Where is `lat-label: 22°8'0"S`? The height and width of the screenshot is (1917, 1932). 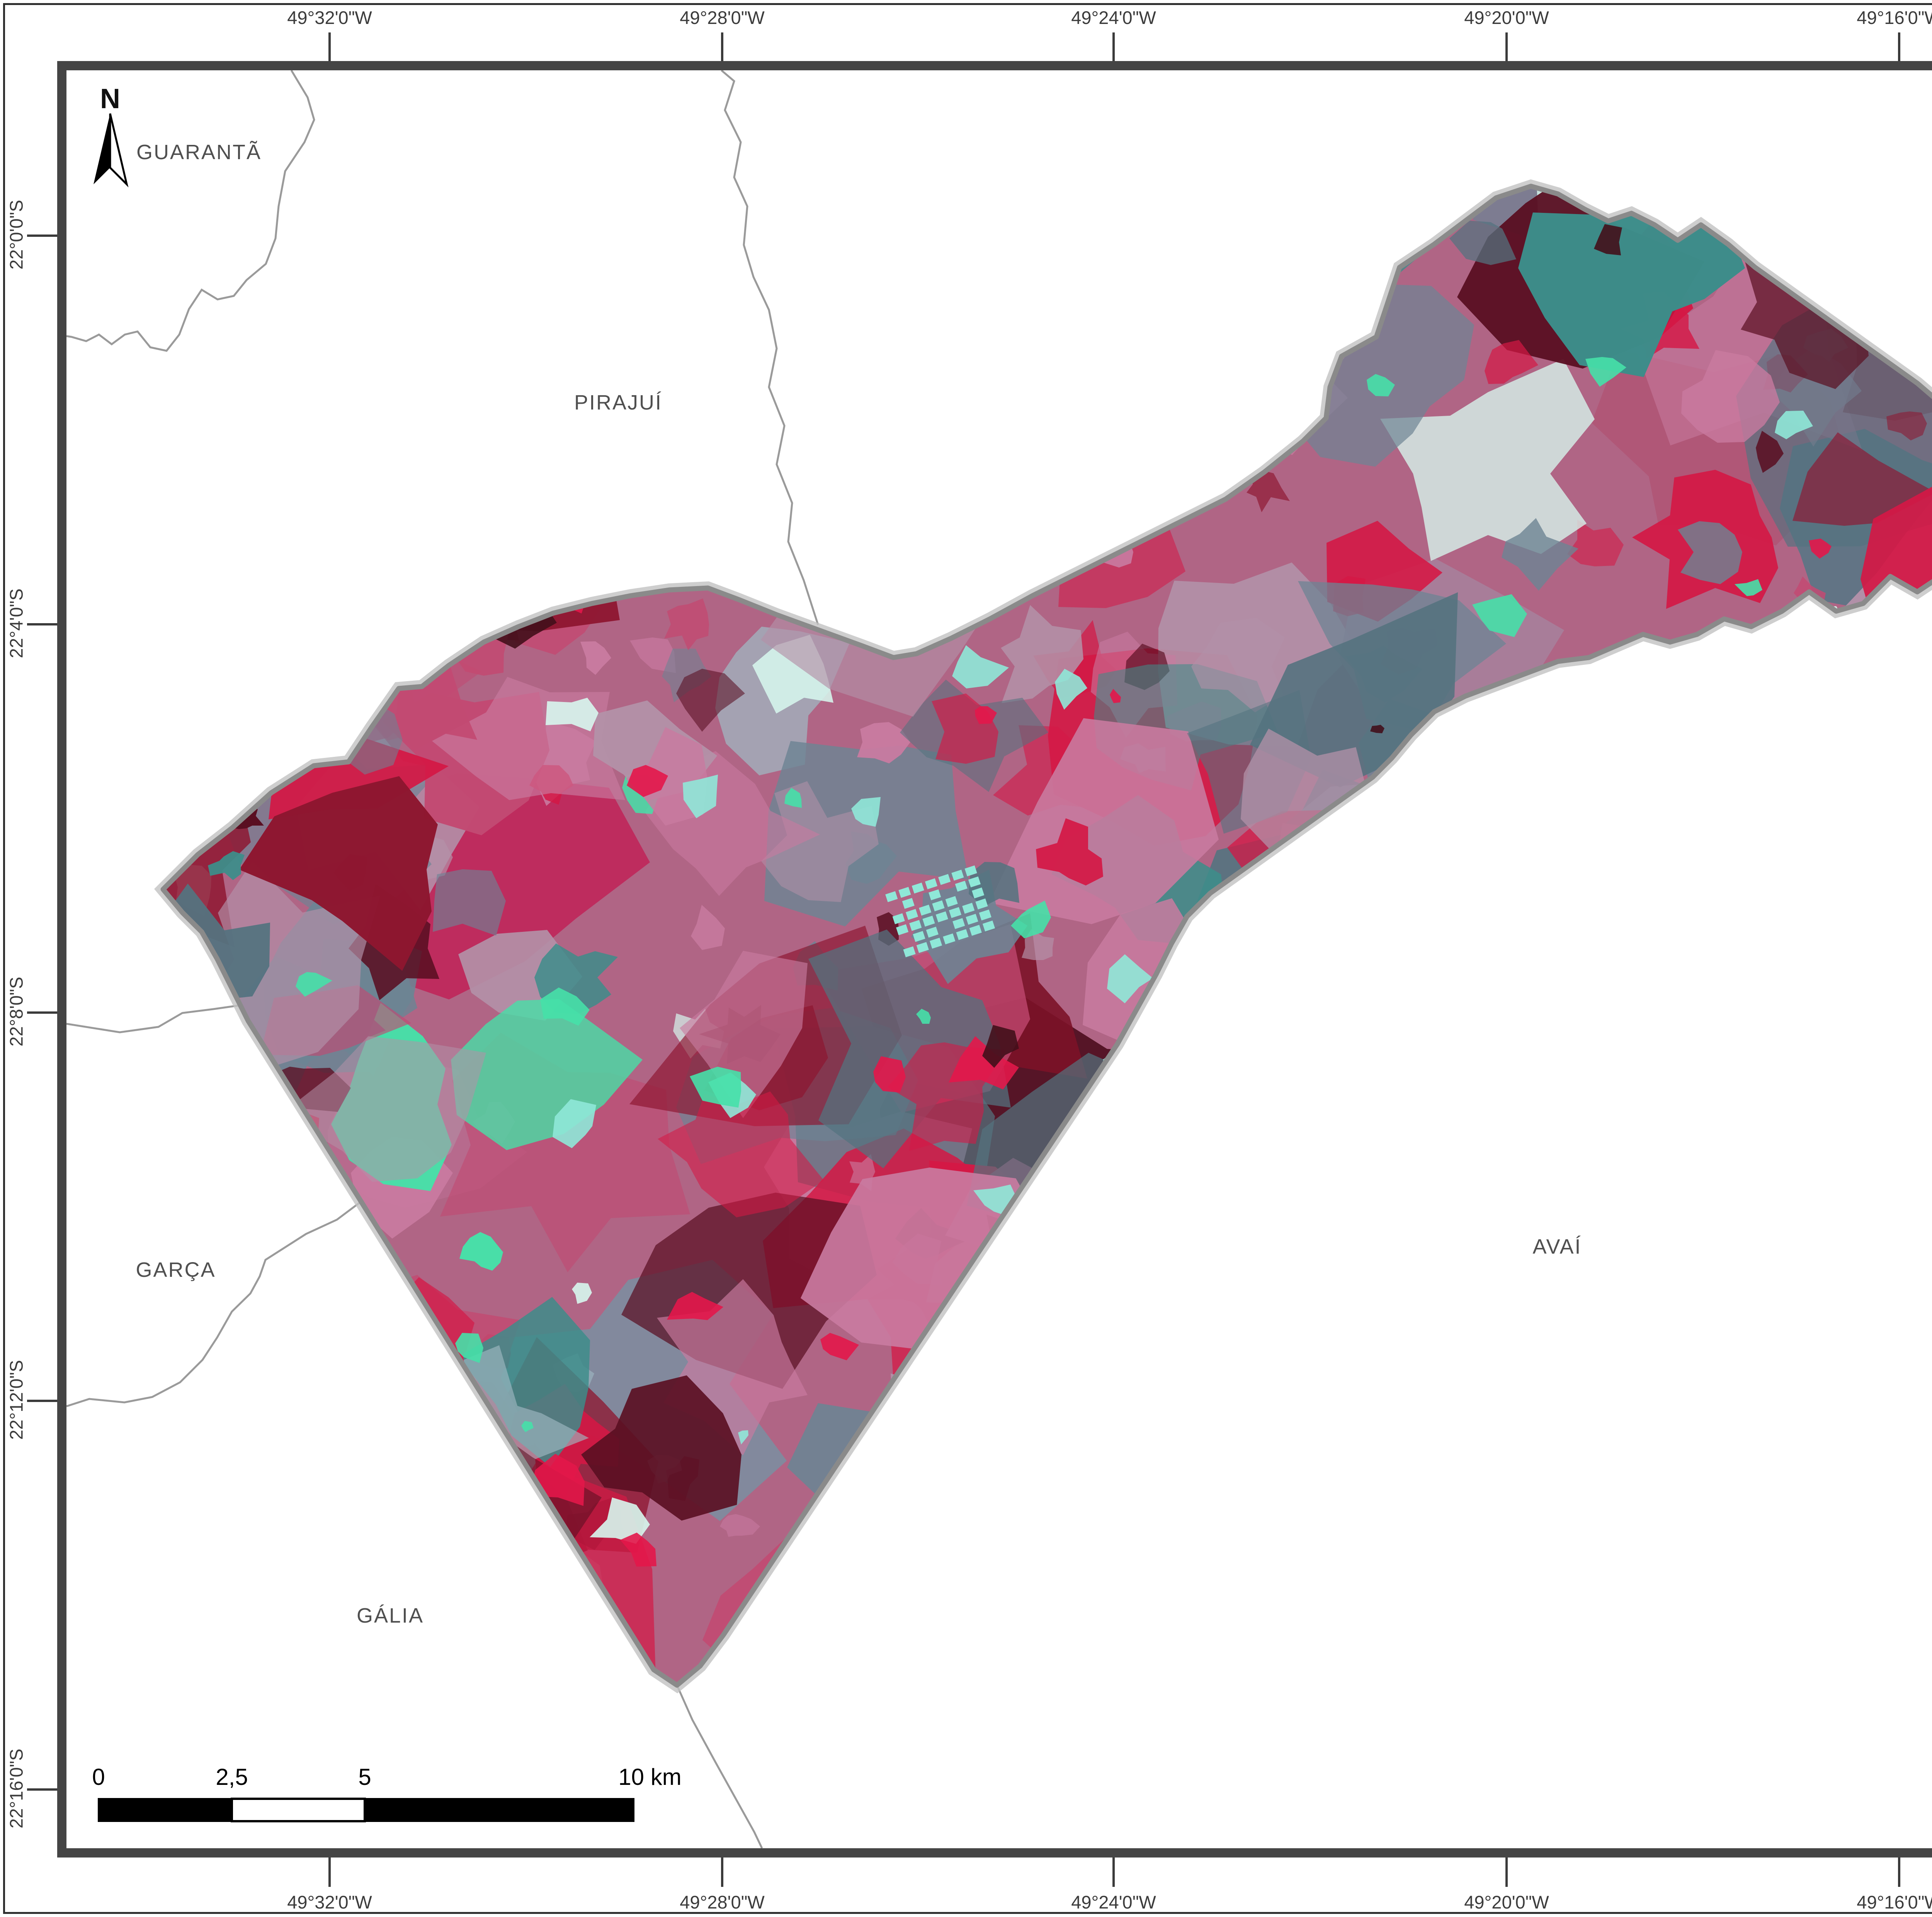
lat-label: 22°8'0"S is located at coordinates (17, 1012).